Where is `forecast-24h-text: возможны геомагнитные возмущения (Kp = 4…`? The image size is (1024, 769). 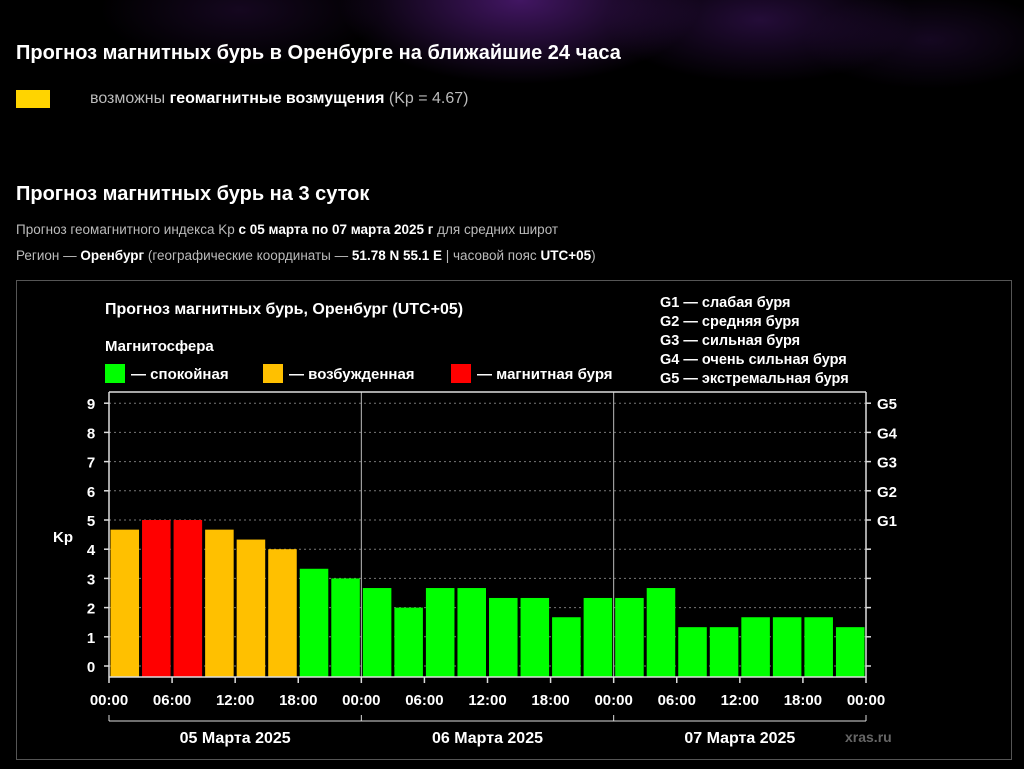 forecast-24h-text: возможны геомагнитные возмущения (Kp = 4… is located at coordinates (279, 99).